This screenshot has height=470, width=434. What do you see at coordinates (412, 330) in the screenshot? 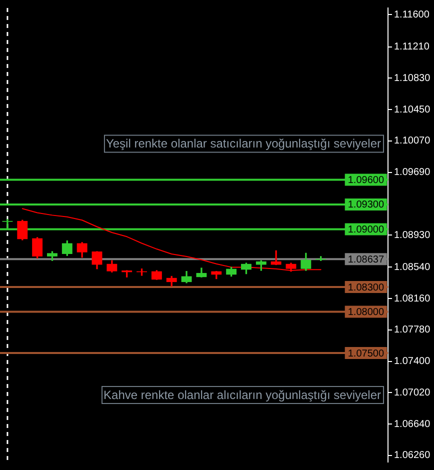
I see `y-tick-label: 1.07780` at bounding box center [412, 330].